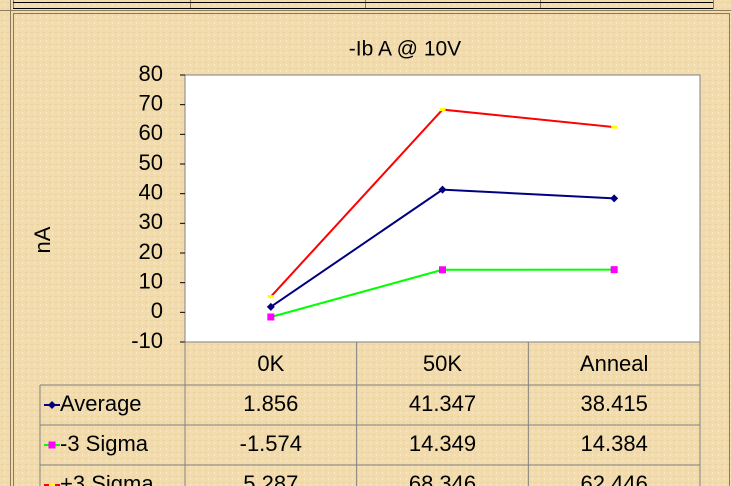 Image resolution: width=731 pixels, height=486 pixels. I want to click on table-value: 68.346, so click(442, 478).